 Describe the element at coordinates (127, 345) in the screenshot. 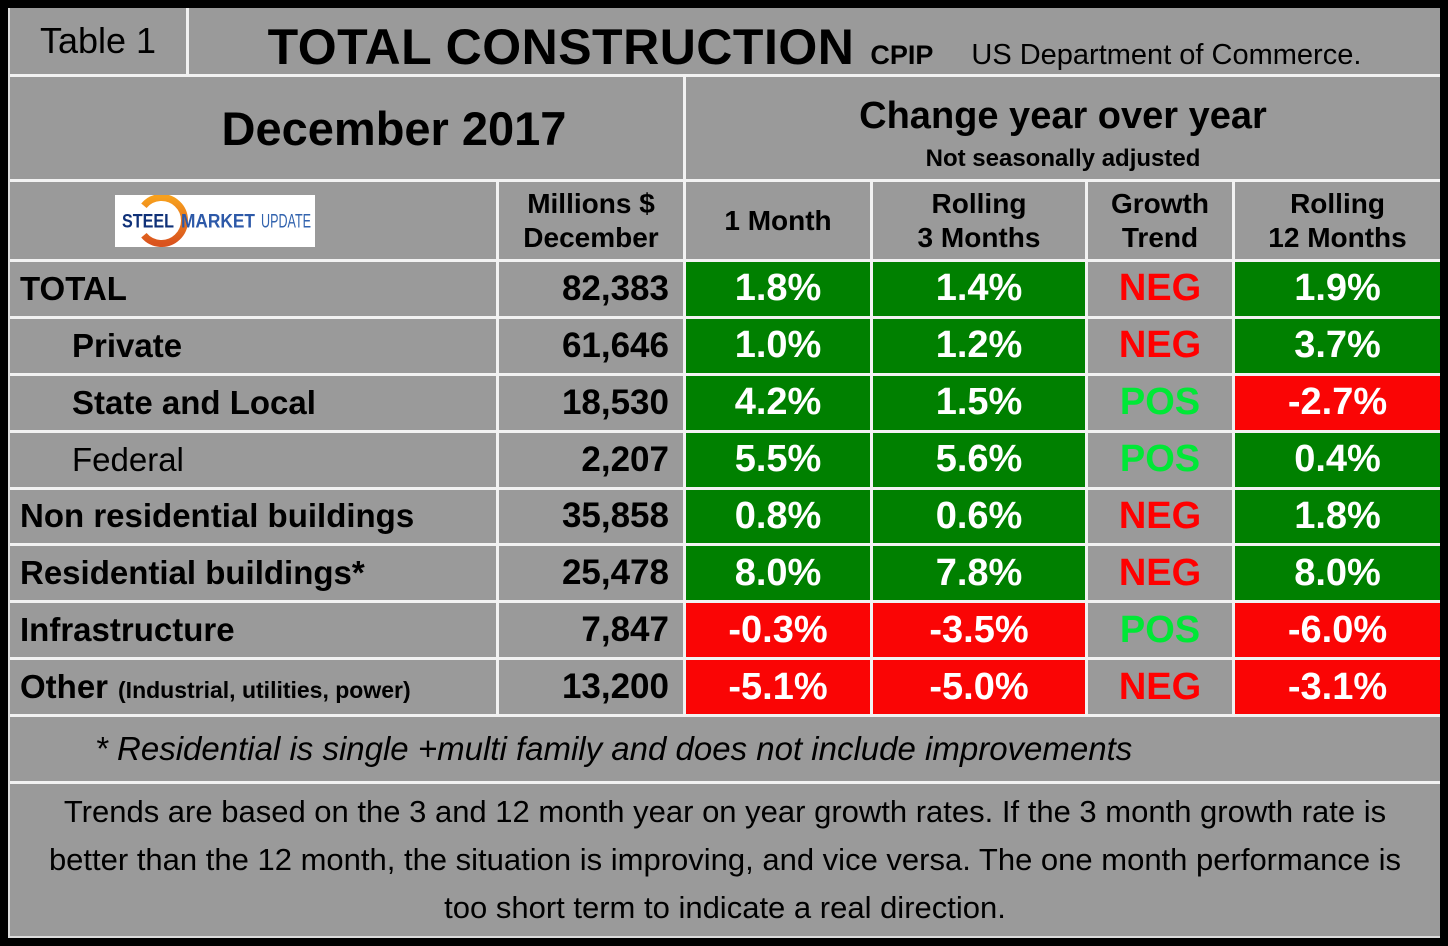

I see `row-label-text: Private` at that location.